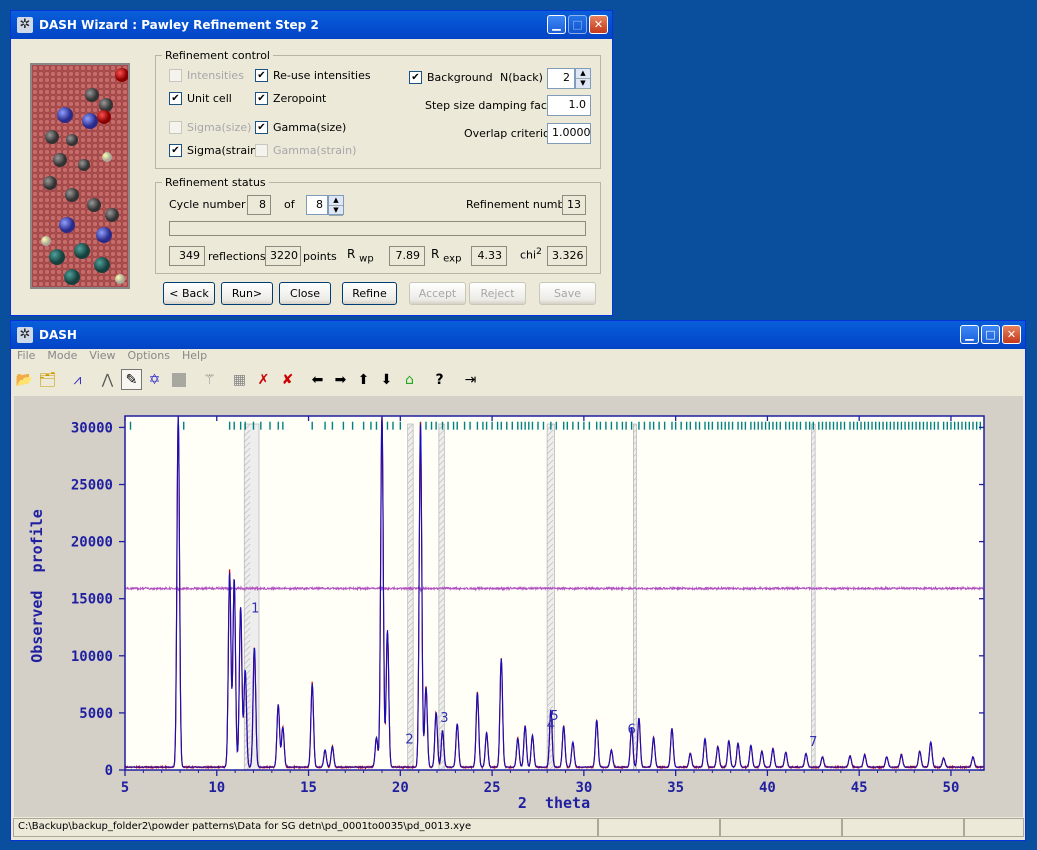 This screenshot has width=1037, height=850. I want to click on delete-x-icon: ✗, so click(263, 380).